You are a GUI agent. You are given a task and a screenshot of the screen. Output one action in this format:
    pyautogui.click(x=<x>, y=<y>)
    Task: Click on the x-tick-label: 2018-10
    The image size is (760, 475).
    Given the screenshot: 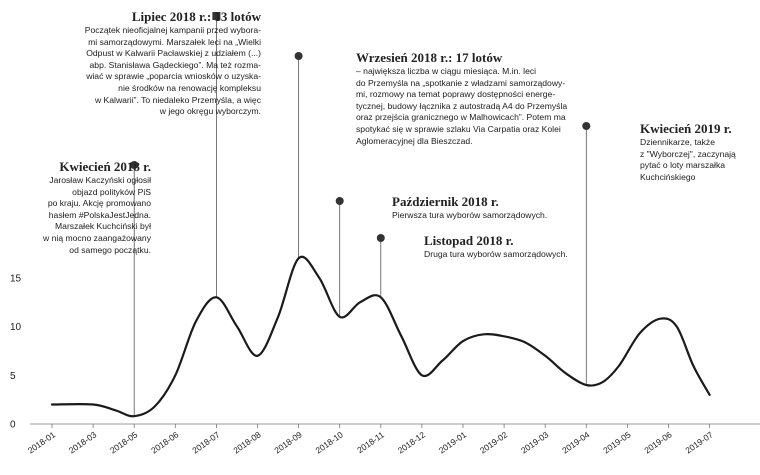 What is the action you would take?
    pyautogui.click(x=330, y=442)
    